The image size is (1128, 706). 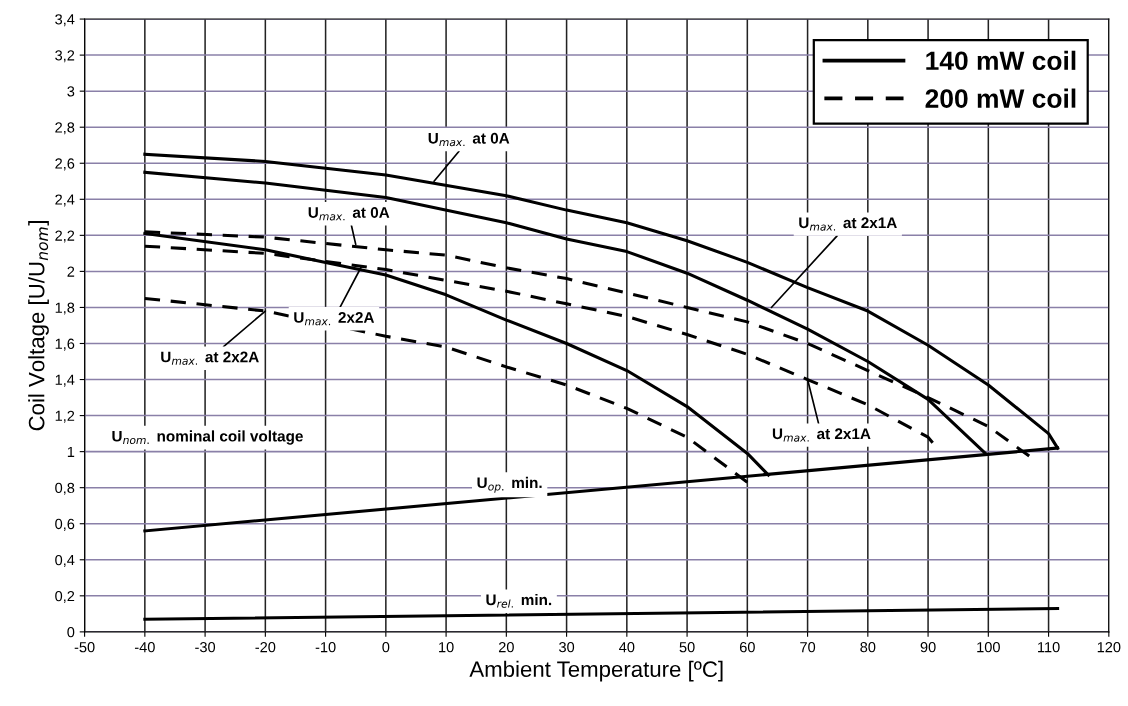 I want to click on x-tick-label: 70, so click(x=808, y=647).